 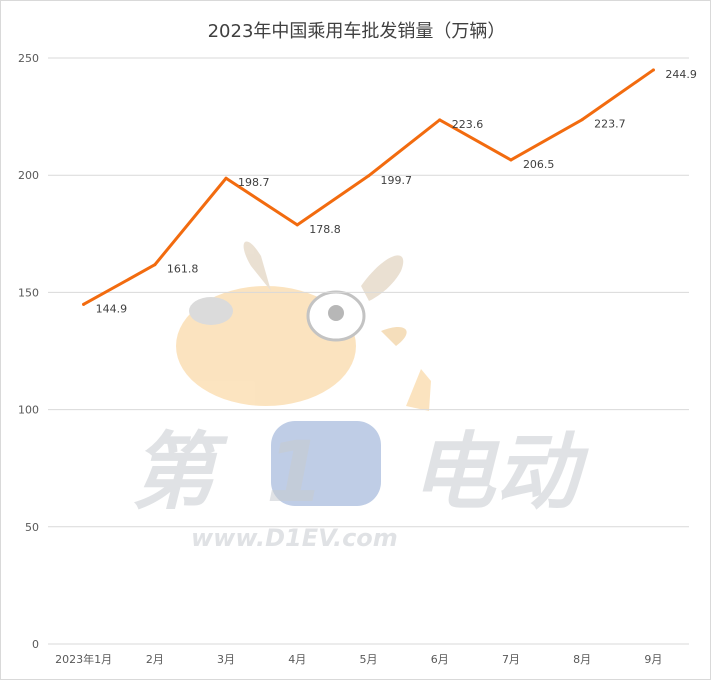 What do you see at coordinates (440, 659) in the screenshot?
I see `x-tick-label: 6月` at bounding box center [440, 659].